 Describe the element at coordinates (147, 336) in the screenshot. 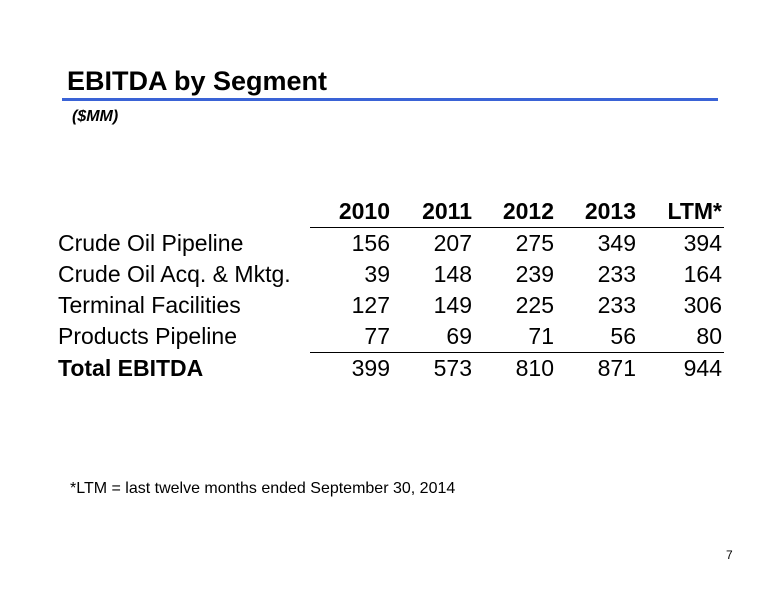

I see `row-label: Products Pipeline` at that location.